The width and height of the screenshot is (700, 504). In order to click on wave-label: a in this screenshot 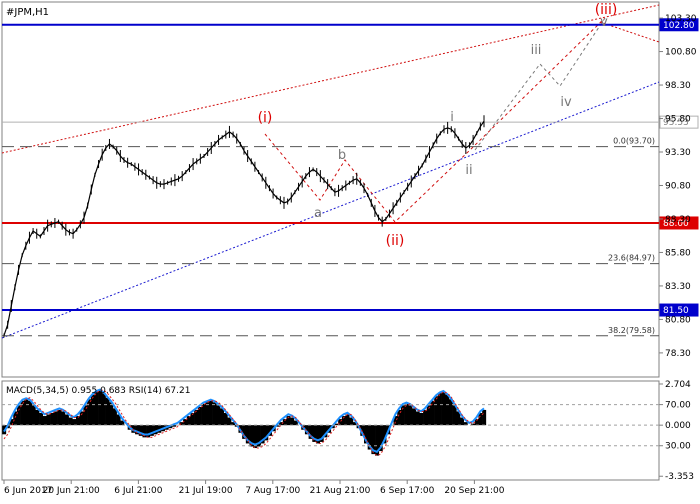, I will do `click(318, 213)`.